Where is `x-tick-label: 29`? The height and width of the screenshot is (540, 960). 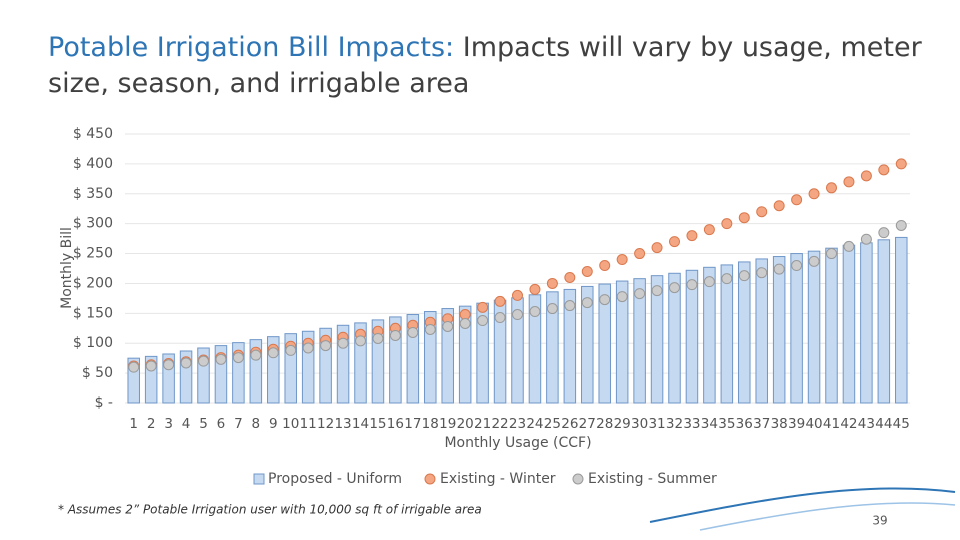 x-tick-label: 29 is located at coordinates (622, 424).